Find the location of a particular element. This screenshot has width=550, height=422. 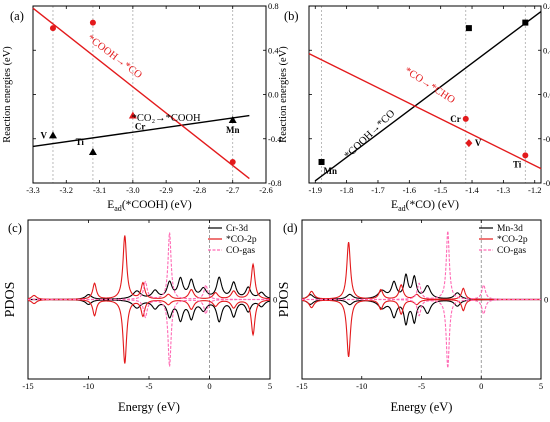

x-tick-label: -3.2 is located at coordinates (66, 190).